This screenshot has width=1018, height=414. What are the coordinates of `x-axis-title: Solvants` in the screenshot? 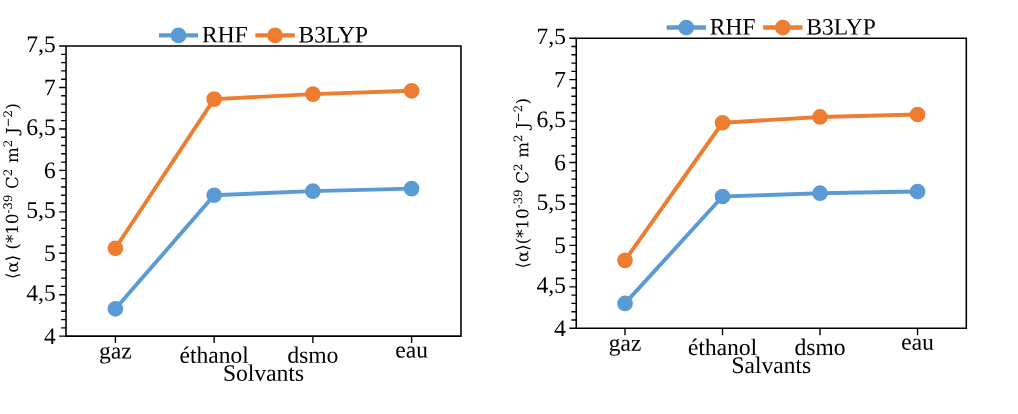 It's located at (264, 373).